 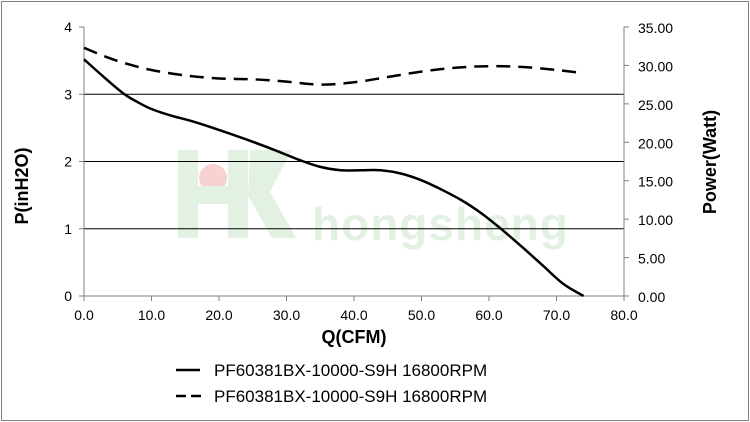 I want to click on x-tick-label: 70.0, so click(x=556, y=315).